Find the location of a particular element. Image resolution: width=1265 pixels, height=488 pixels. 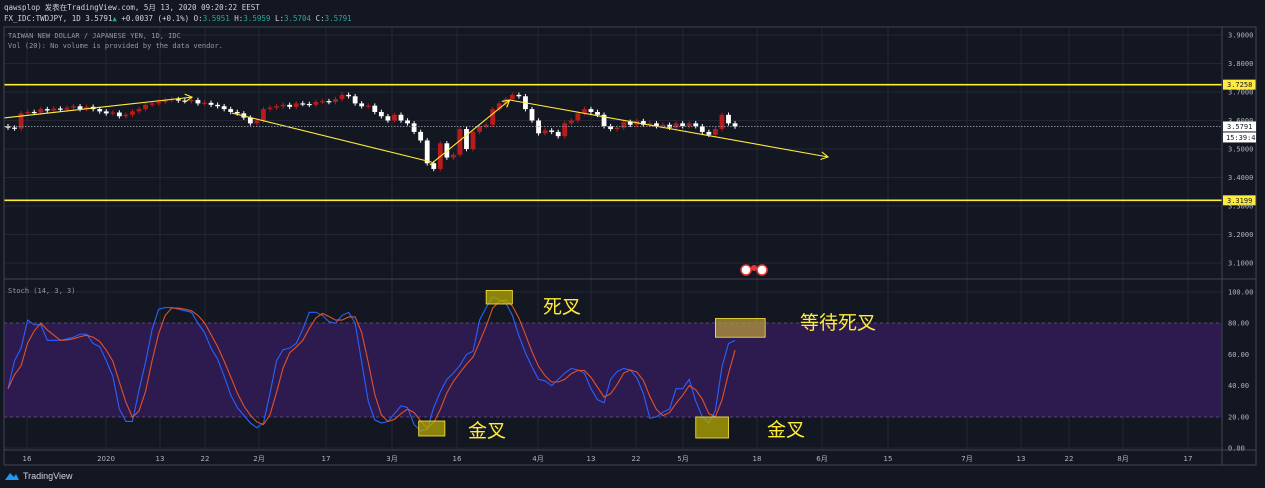

time-tick-label: 6月 is located at coordinates (821, 459).